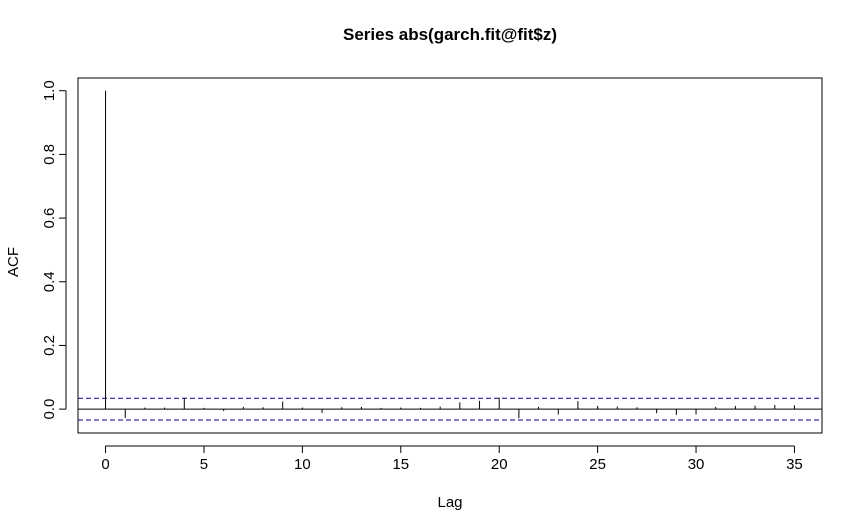  I want to click on x-tick-label-0: 0, so click(105, 464).